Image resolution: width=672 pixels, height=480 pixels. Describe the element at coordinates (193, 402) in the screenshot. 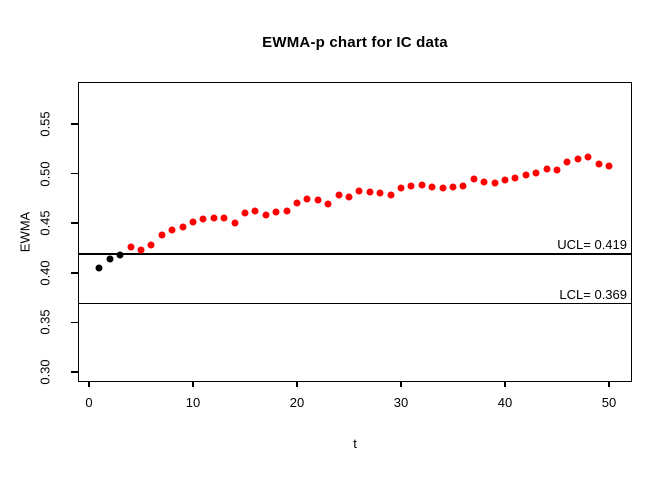

I see `x-tick-label: 10` at that location.